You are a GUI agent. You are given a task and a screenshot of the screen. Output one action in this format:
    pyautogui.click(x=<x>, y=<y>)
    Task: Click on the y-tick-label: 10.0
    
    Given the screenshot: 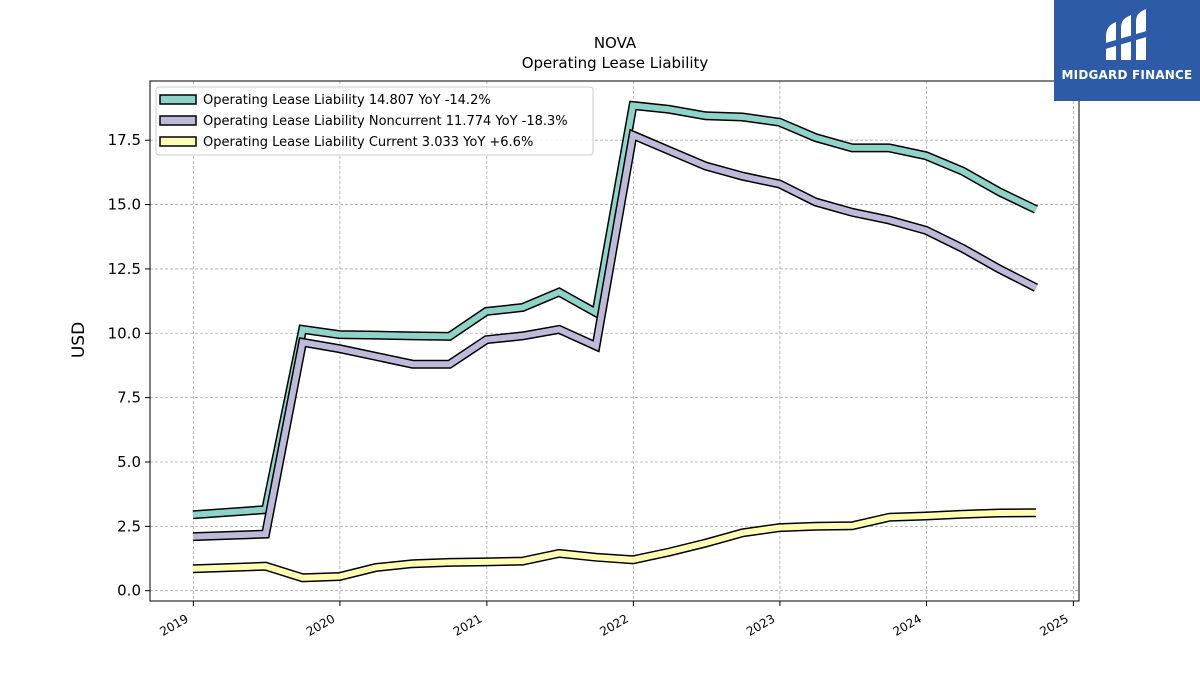 What is the action you would take?
    pyautogui.click(x=124, y=333)
    